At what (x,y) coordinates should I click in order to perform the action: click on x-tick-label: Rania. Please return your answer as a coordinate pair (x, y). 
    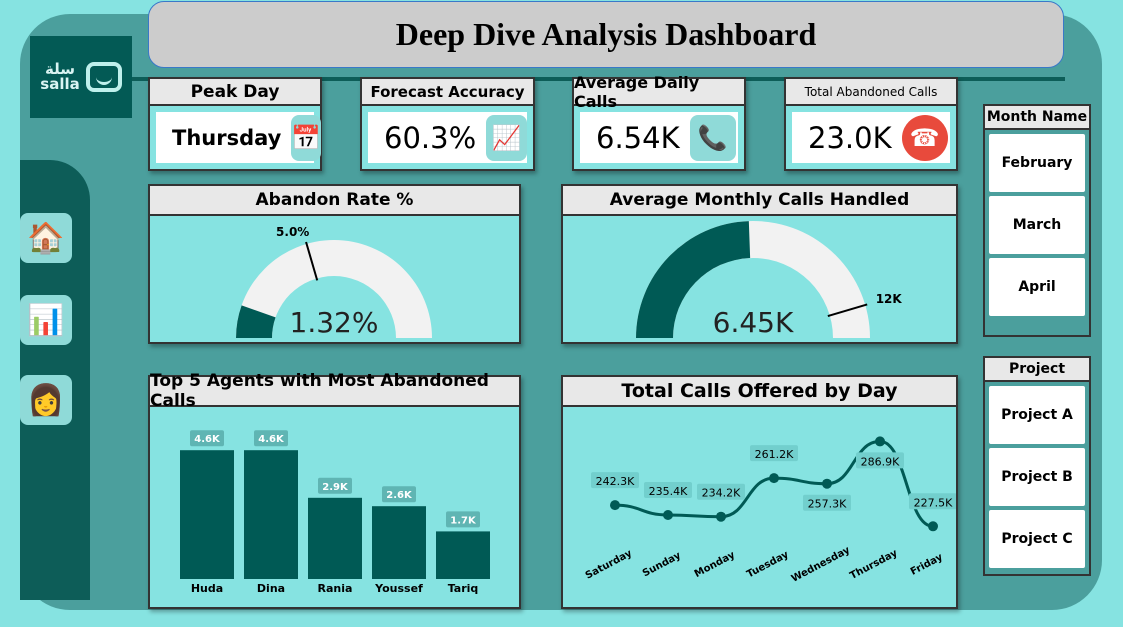
    Looking at the image, I should click on (335, 588).